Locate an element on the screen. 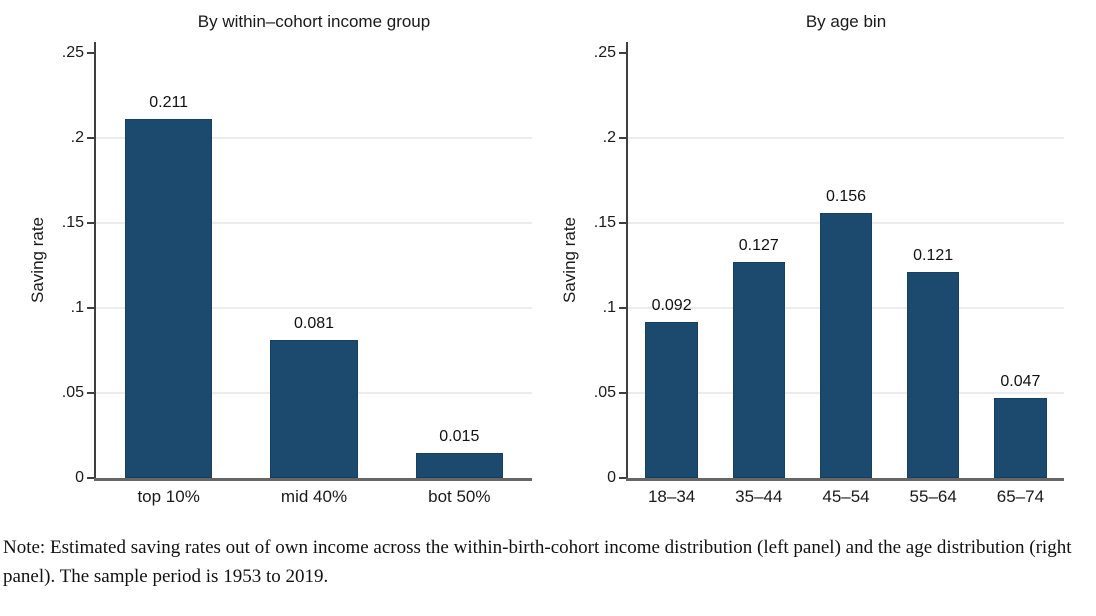 The width and height of the screenshot is (1096, 616). bar-value-label: 0.121 is located at coordinates (933, 256).